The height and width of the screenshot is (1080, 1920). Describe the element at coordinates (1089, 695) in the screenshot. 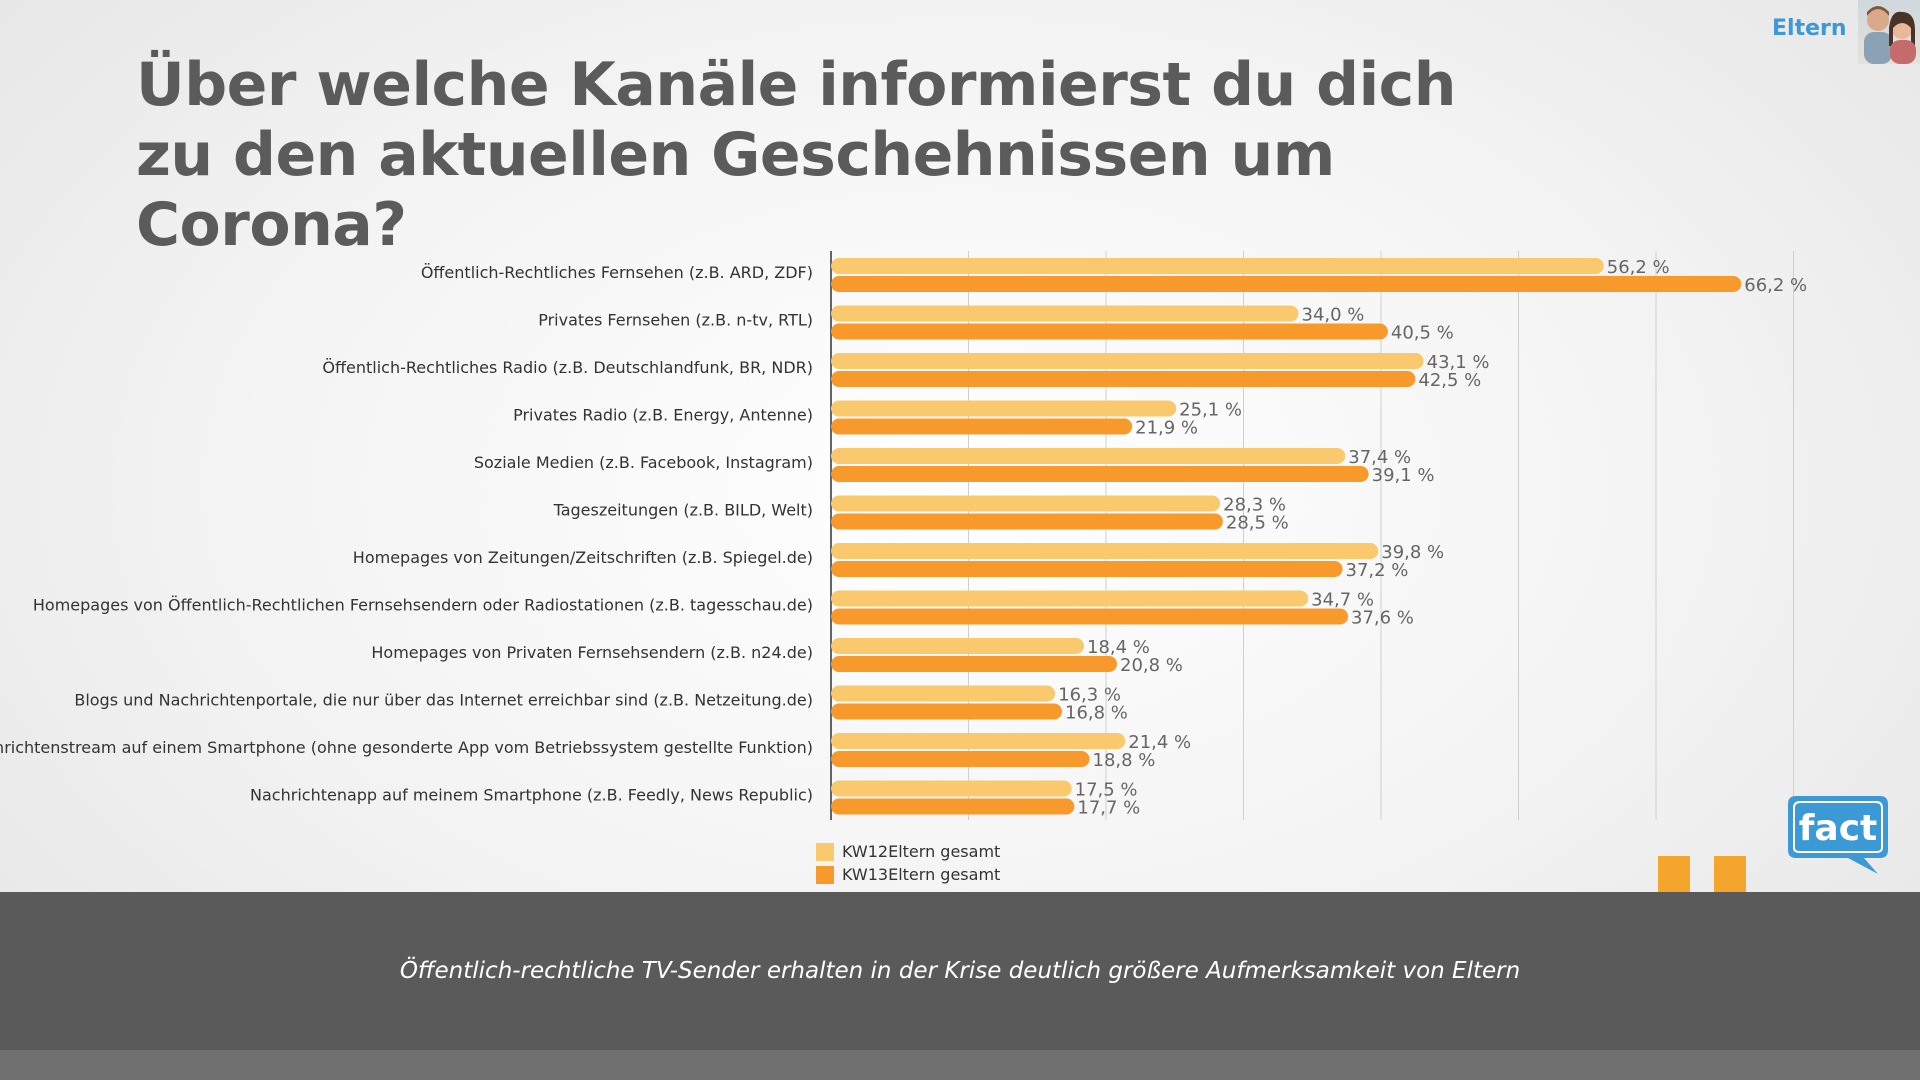

I see `data-label: 16,3 %` at that location.